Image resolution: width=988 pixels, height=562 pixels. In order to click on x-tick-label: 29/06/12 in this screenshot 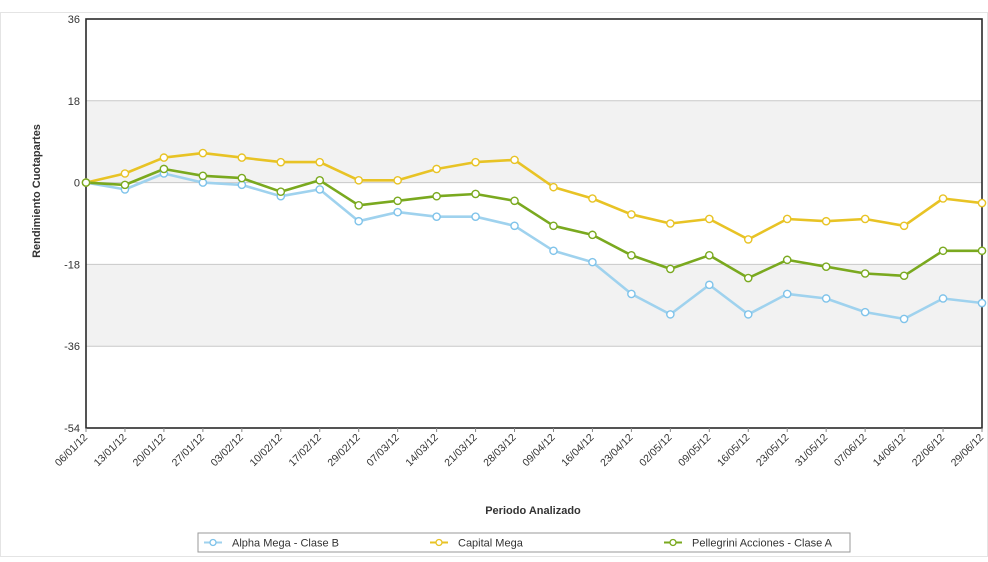, I will do `click(967, 450)`.